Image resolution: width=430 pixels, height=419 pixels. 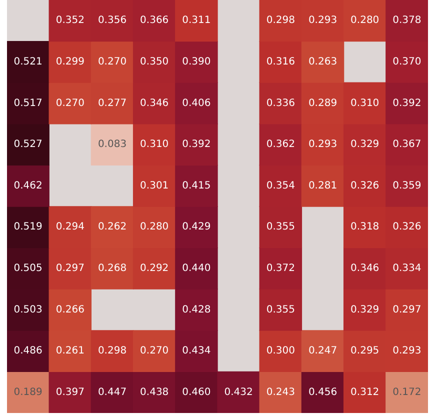 I want to click on data-label: 0.415, so click(x=196, y=186).